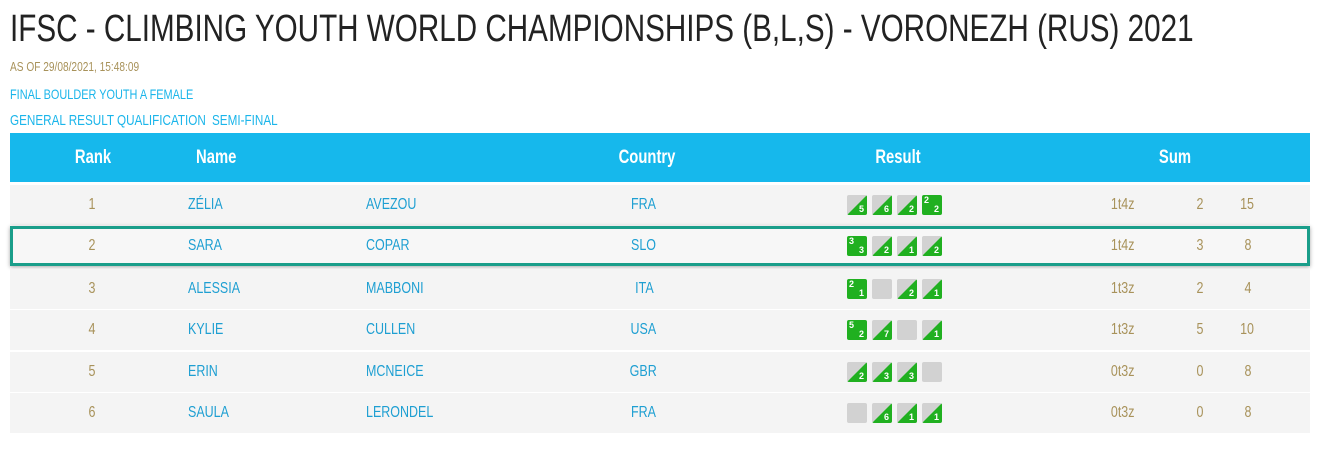  Describe the element at coordinates (1122, 204) in the screenshot. I see `sum: 1t4z` at that location.